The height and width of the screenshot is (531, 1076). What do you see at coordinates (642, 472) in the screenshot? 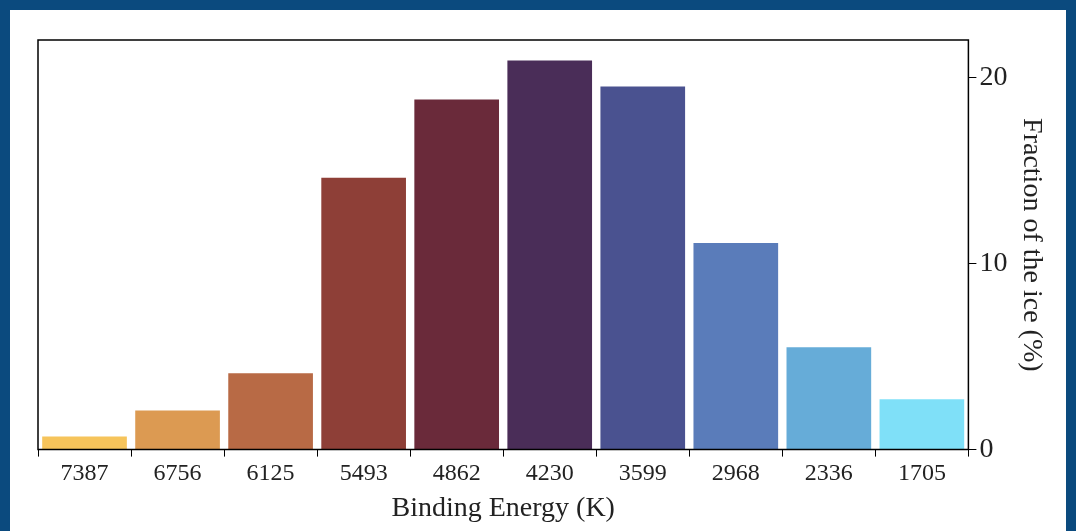
I see `x-tick-label: 3599` at bounding box center [642, 472].